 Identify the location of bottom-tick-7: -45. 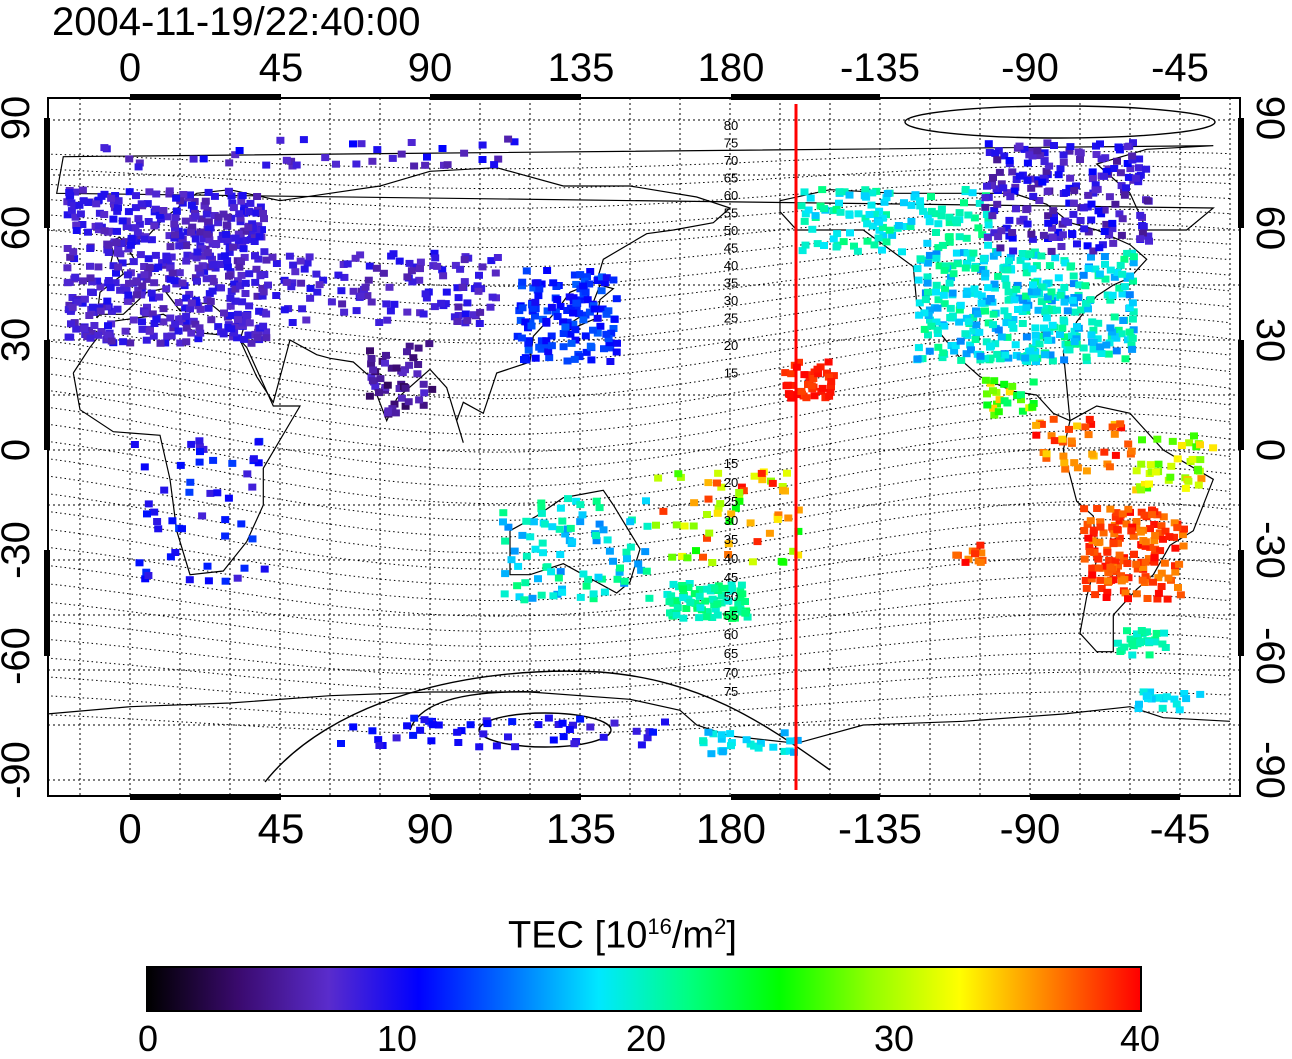
(1180, 828).